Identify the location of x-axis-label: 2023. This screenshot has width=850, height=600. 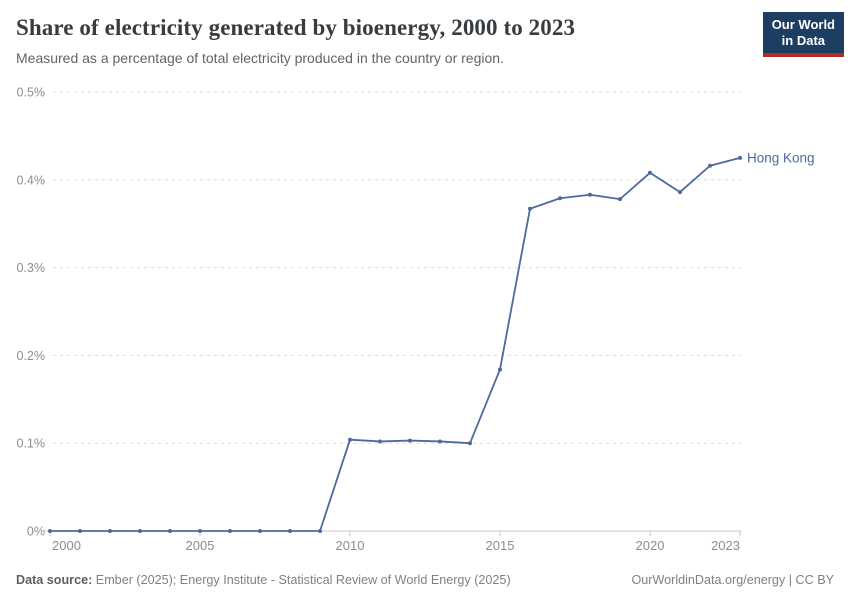
(725, 545).